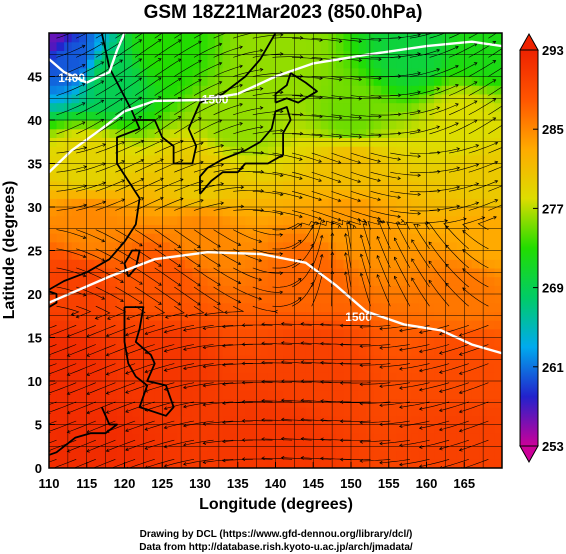 The width and height of the screenshot is (566, 554). I want to click on colorbar-tick-label: 293, so click(553, 50).